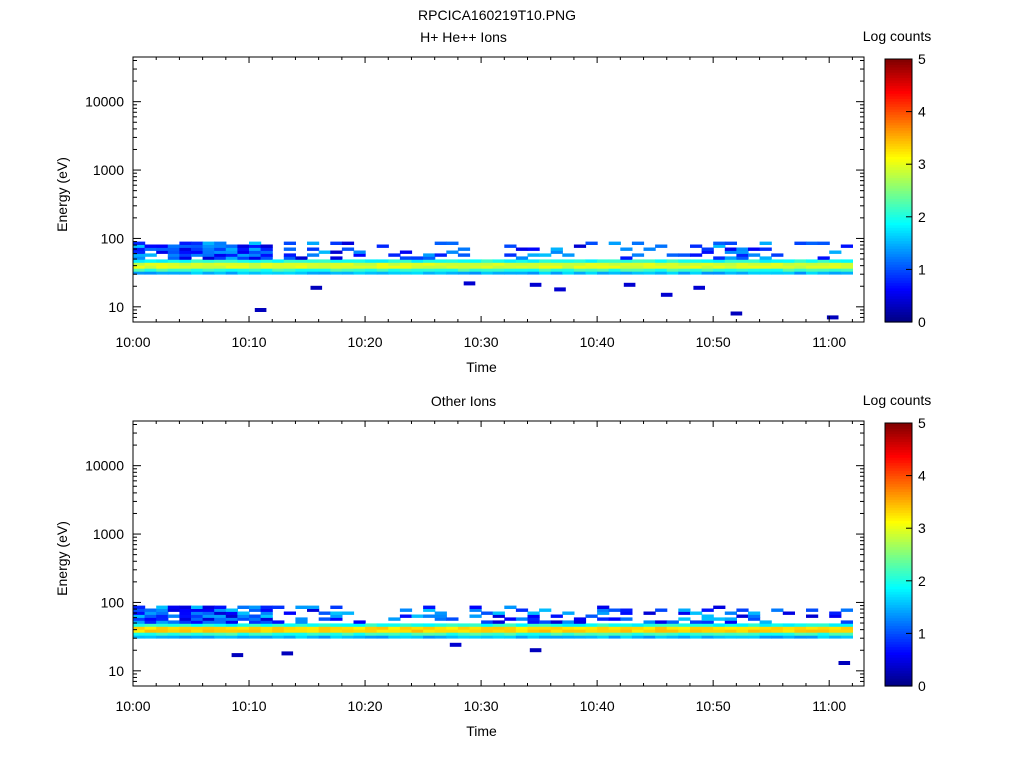 This screenshot has height=768, width=1024. I want to click on x-tick-label: 10:00, so click(132, 706).